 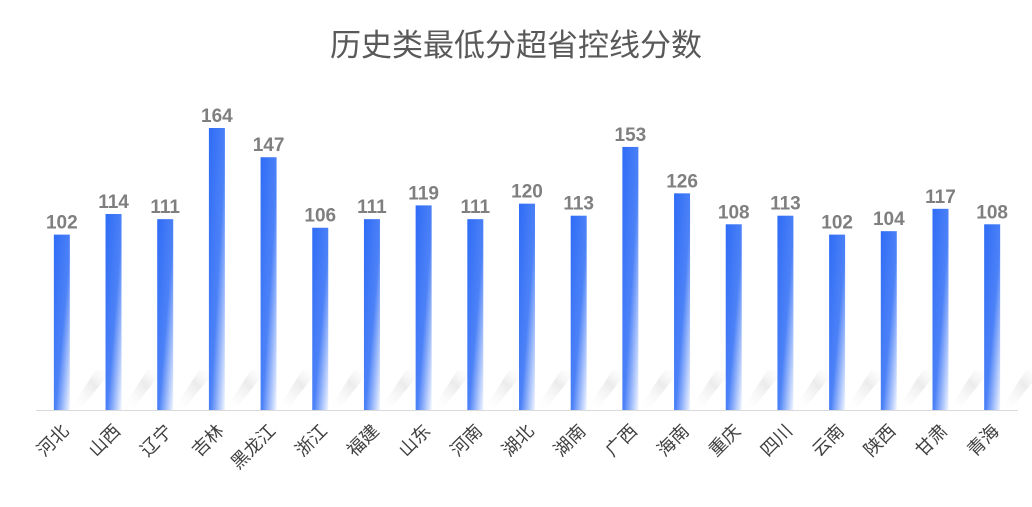 I want to click on category-label: 湖北, so click(x=518, y=441).